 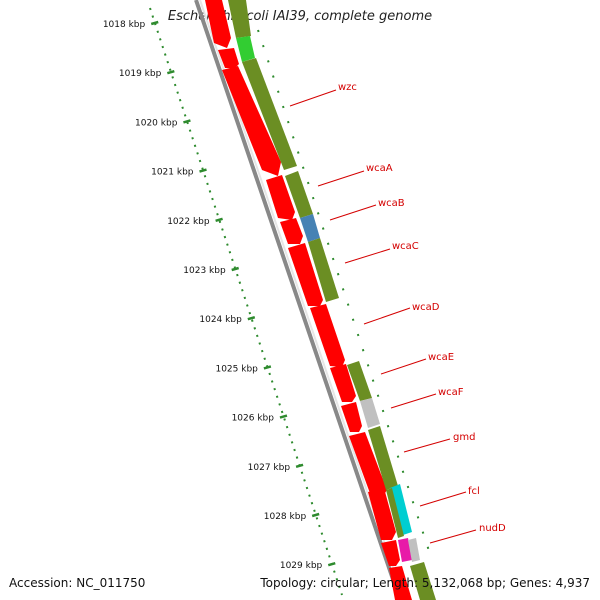 I want to click on gene-label-gmd: gmd, so click(x=464, y=437).